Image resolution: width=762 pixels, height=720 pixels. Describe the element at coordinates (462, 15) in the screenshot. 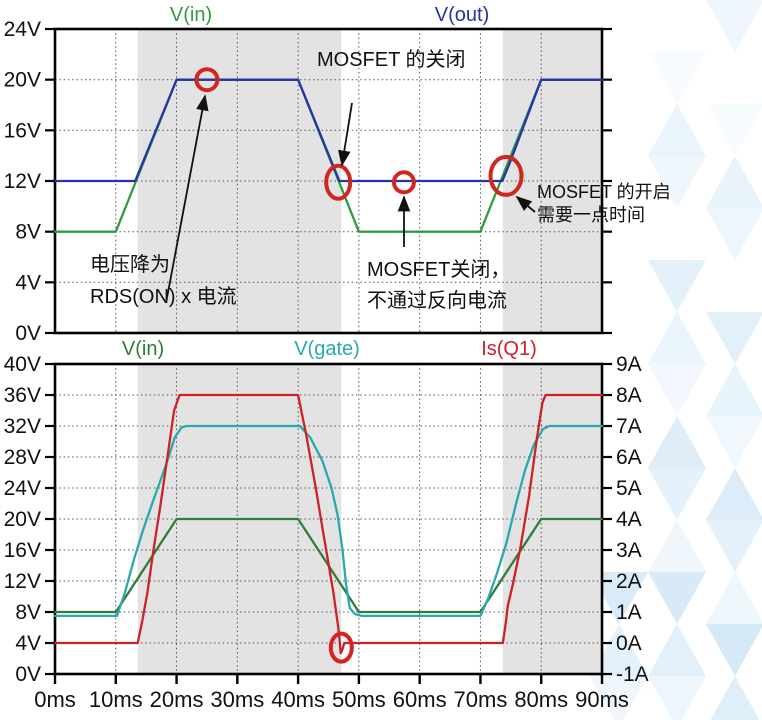

I see `legend-v-out: V(out)` at that location.